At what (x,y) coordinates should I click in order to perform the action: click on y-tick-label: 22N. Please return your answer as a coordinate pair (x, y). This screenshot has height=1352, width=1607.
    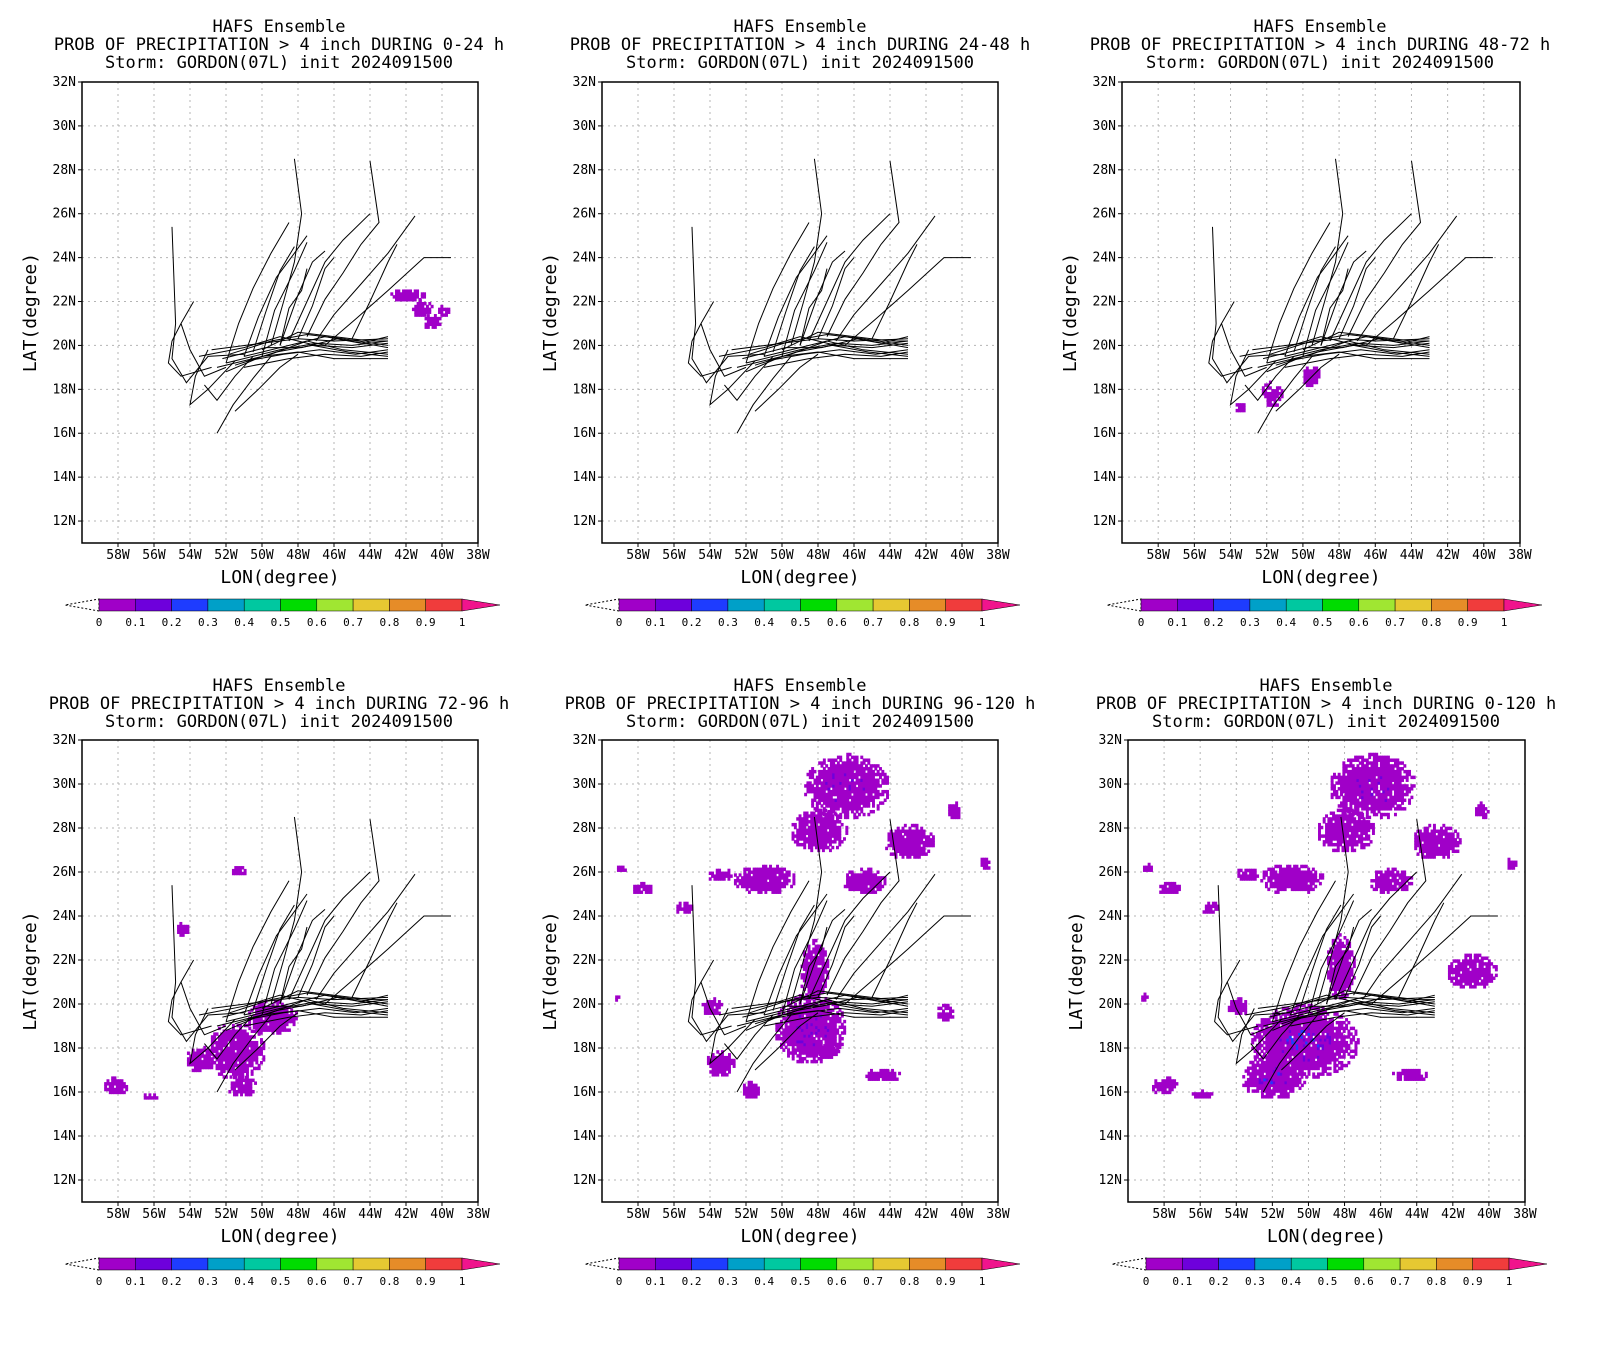
    Looking at the image, I should click on (1104, 302).